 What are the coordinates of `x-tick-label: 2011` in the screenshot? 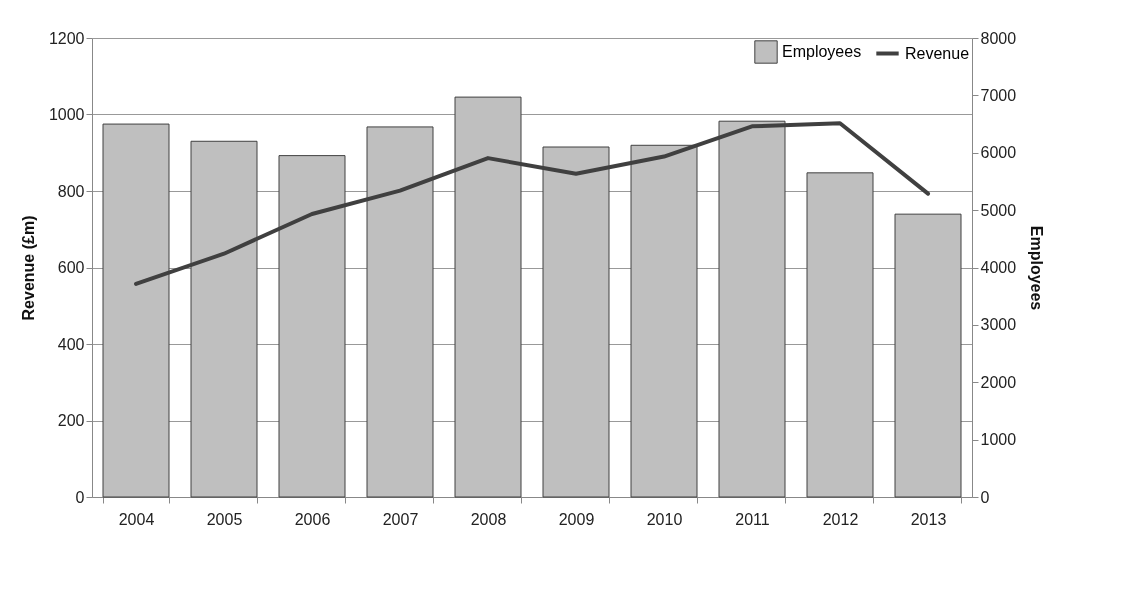 It's located at (752, 519).